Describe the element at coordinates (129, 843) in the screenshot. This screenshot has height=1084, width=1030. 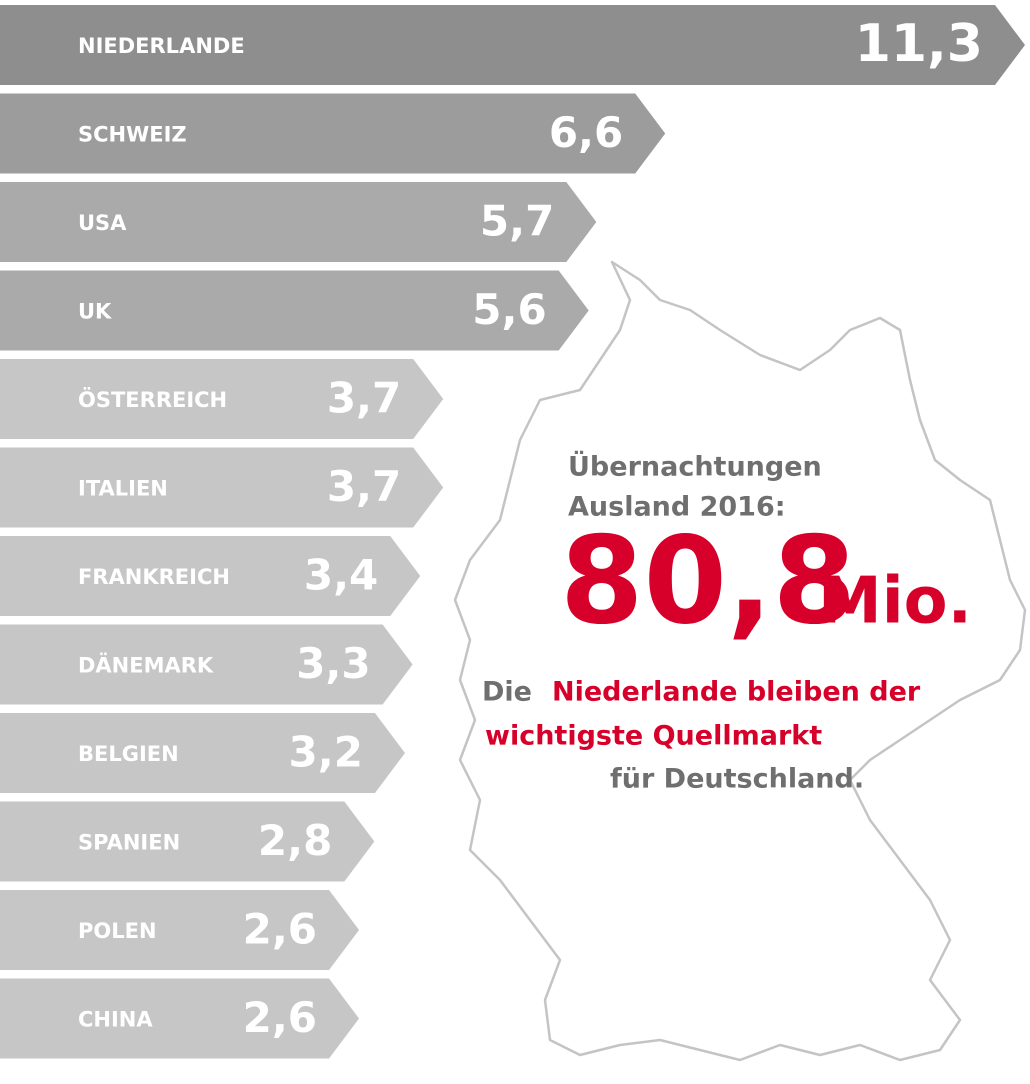
I see `category-label: SPANIEN` at that location.